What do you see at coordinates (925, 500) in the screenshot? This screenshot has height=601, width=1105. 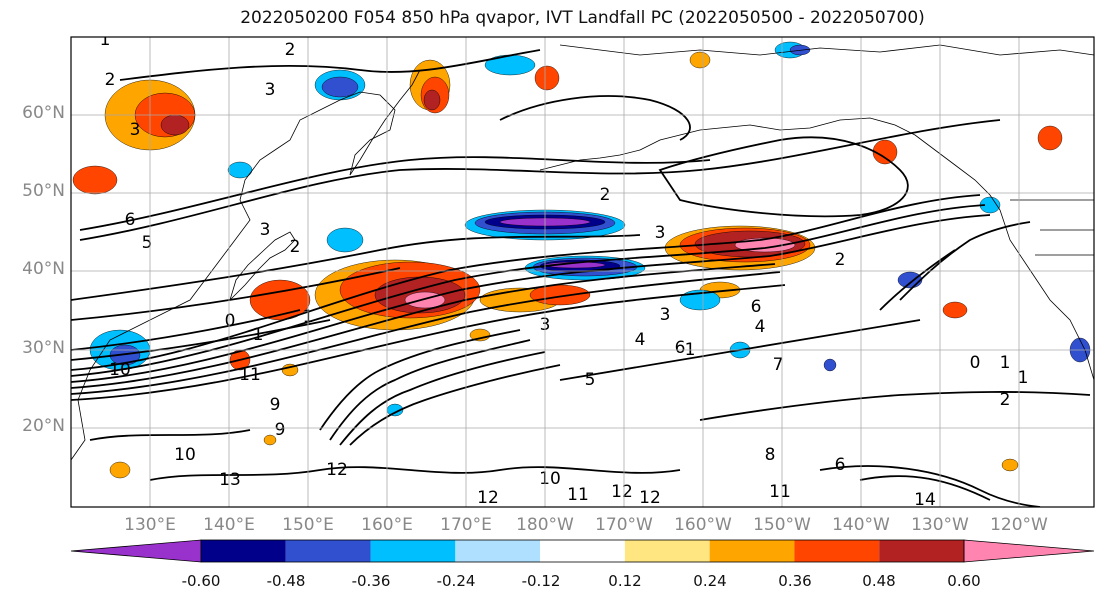 I see `contour-value-label: 14` at bounding box center [925, 500].